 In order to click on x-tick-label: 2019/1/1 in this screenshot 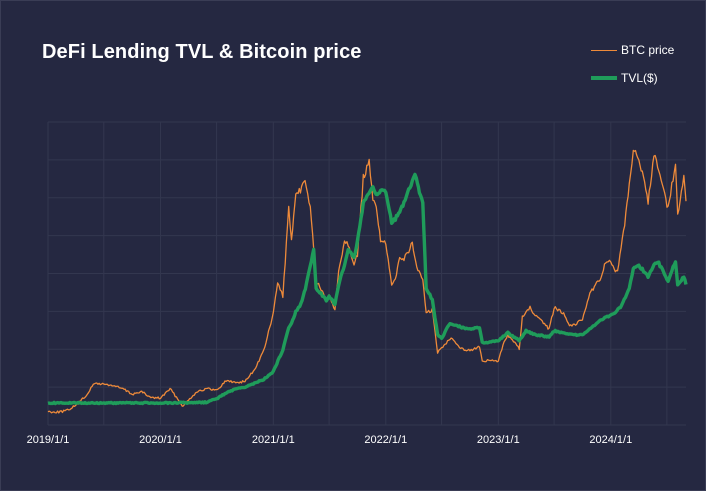, I will do `click(48, 440)`.